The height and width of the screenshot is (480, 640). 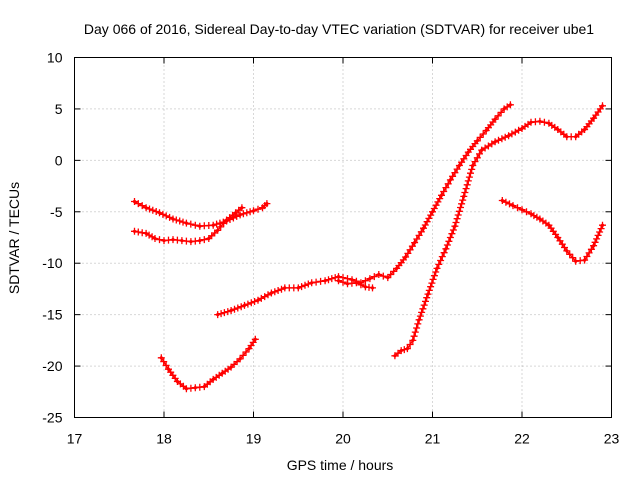 I want to click on y-tick-label: -10, so click(x=52, y=263).